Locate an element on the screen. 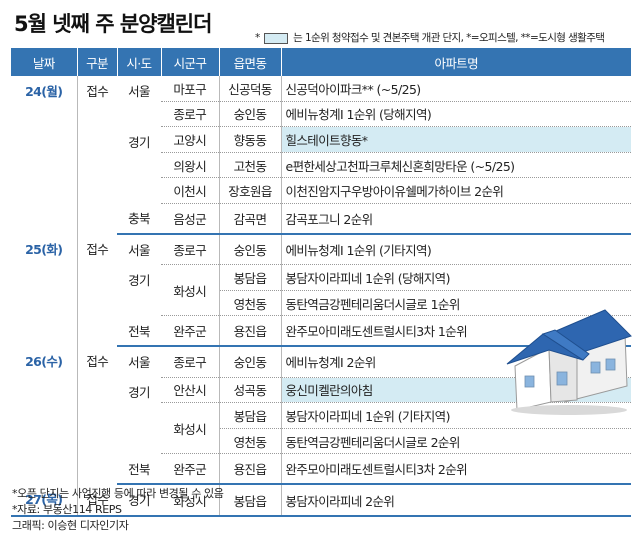 The image size is (640, 540). apartment-cell: 동탄역금강펜테리움더시글로 2순위 is located at coordinates (455, 441).